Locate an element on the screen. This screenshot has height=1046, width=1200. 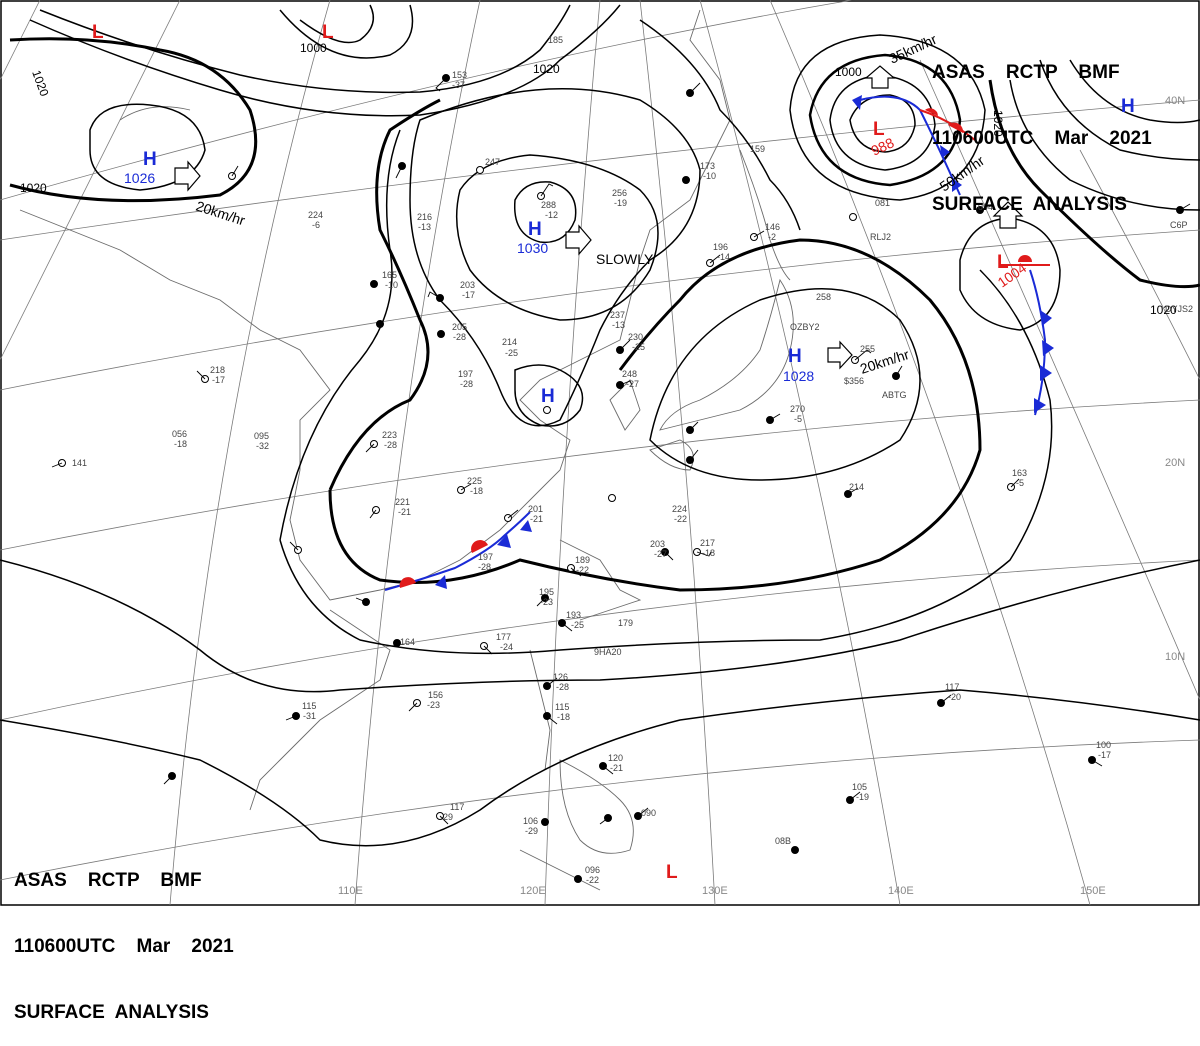
isobar-label: 1020 is located at coordinates (33, 188).